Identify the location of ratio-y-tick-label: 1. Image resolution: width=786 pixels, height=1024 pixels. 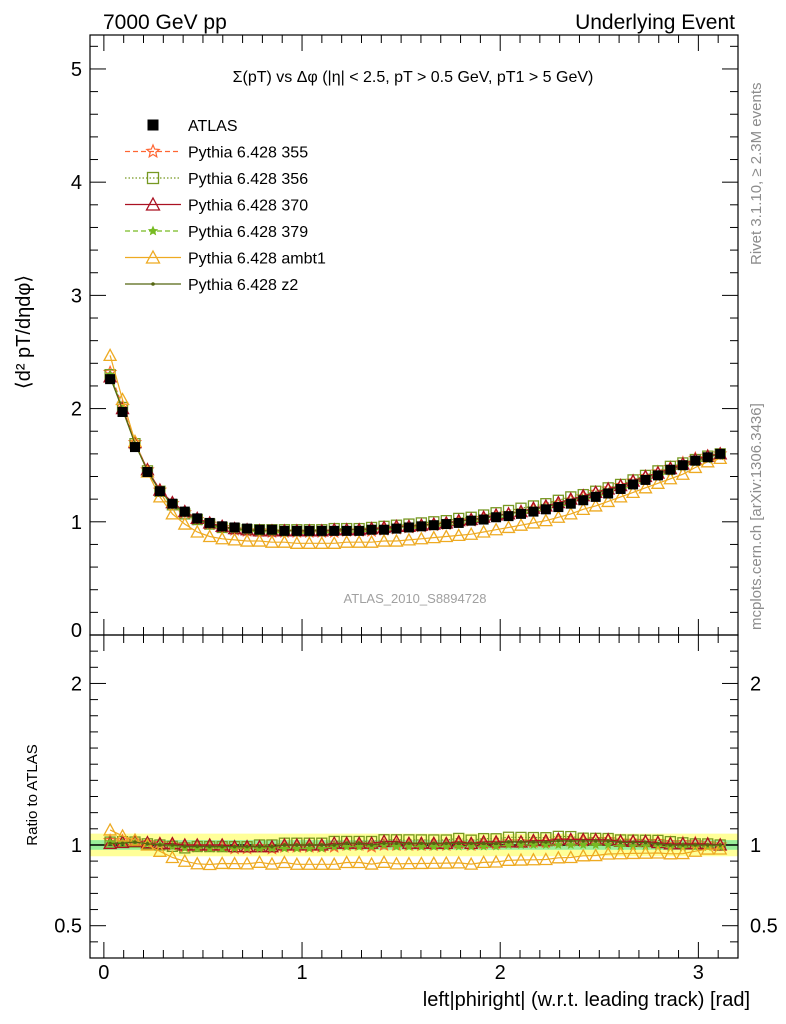
(76, 846).